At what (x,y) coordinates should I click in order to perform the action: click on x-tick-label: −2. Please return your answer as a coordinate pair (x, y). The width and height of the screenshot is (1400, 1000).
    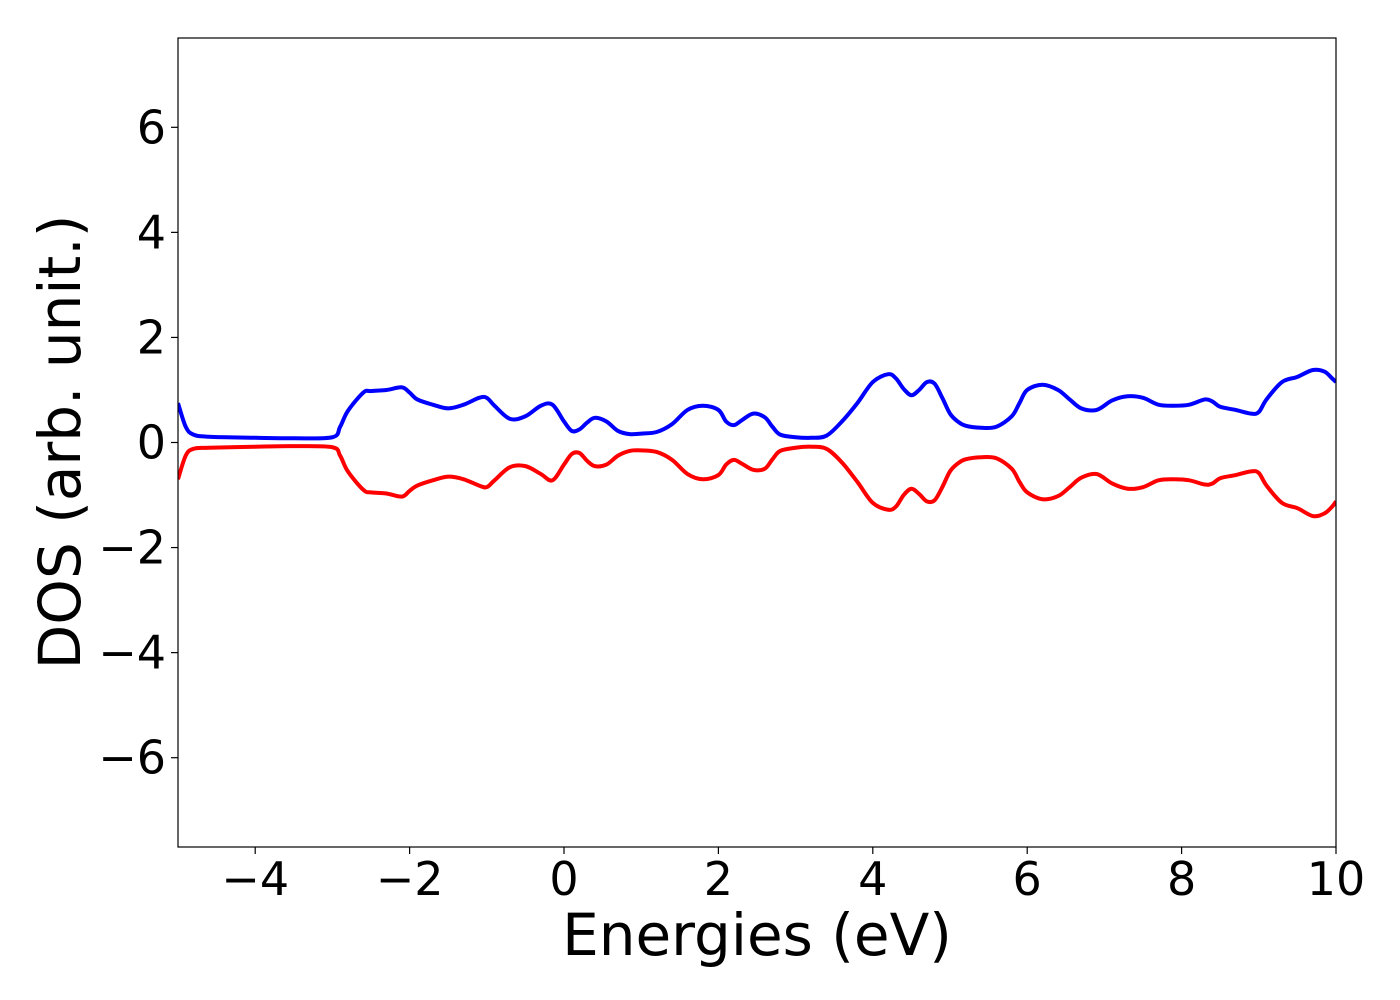
    Looking at the image, I should click on (410, 879).